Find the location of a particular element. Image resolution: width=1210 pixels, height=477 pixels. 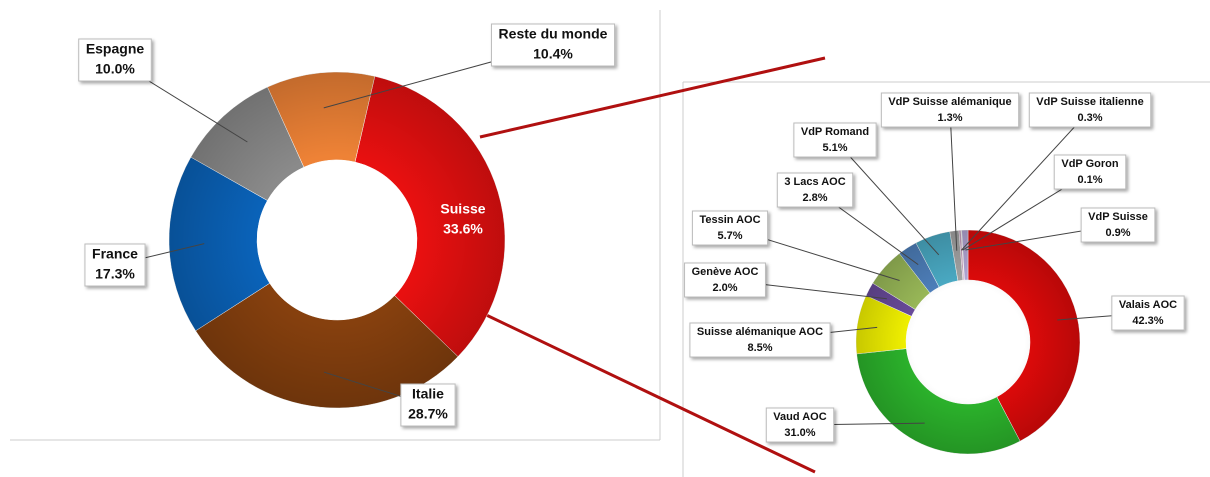

value-label: 17.3% is located at coordinates (115, 274).